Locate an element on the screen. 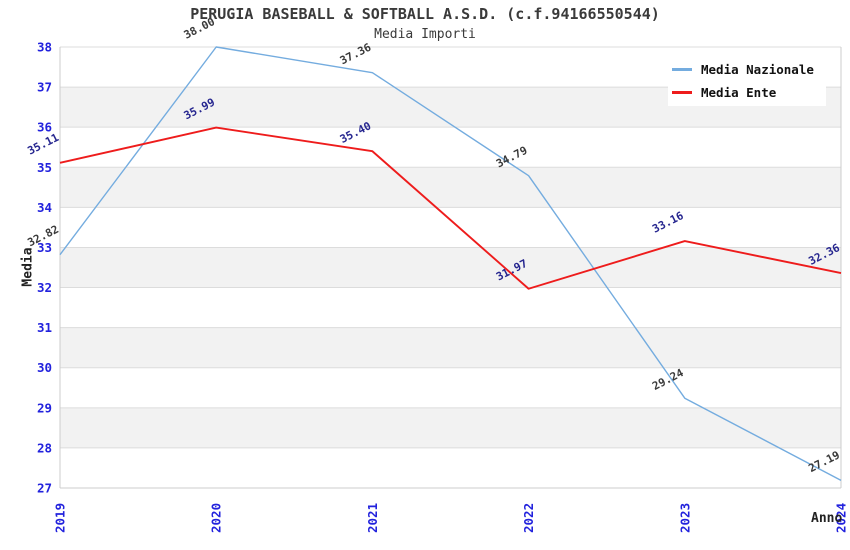 This screenshot has width=850, height=550. y-tick-label: 35 is located at coordinates (44, 167).